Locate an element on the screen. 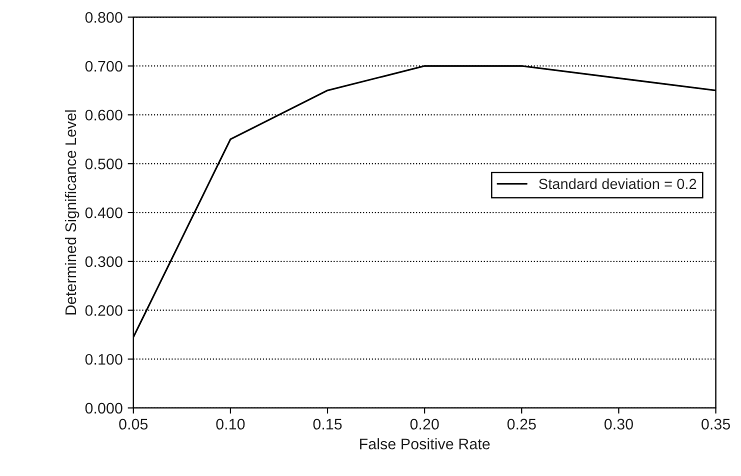  y-tick-label: 0.200 is located at coordinates (103, 310).